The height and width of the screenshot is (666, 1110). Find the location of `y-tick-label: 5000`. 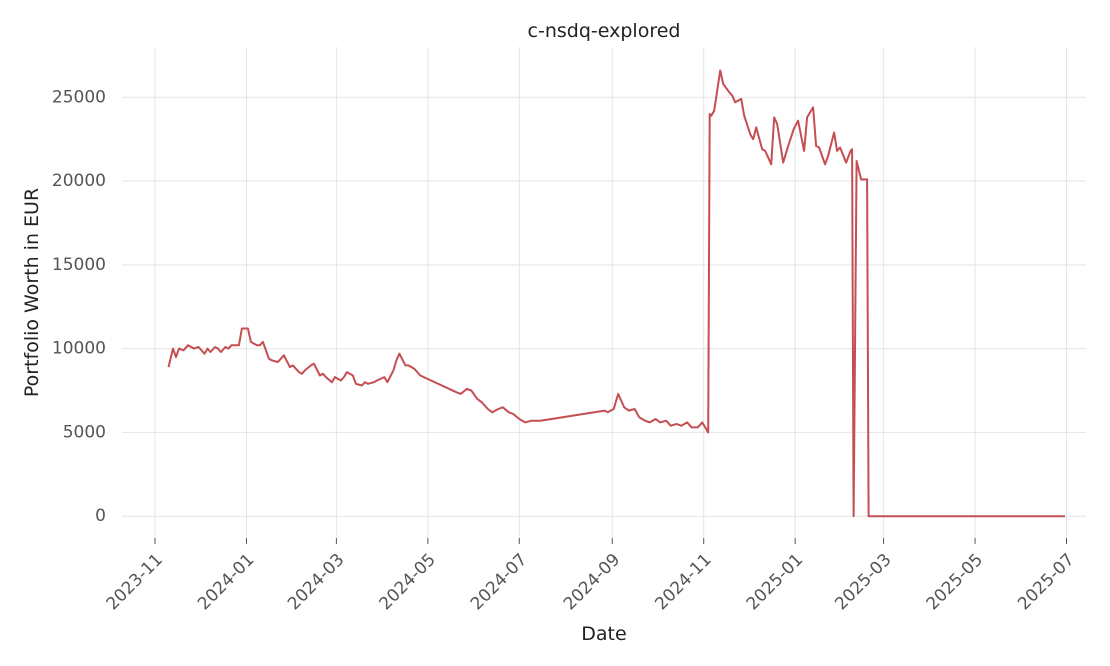

y-tick-label: 5000 is located at coordinates (84, 432).